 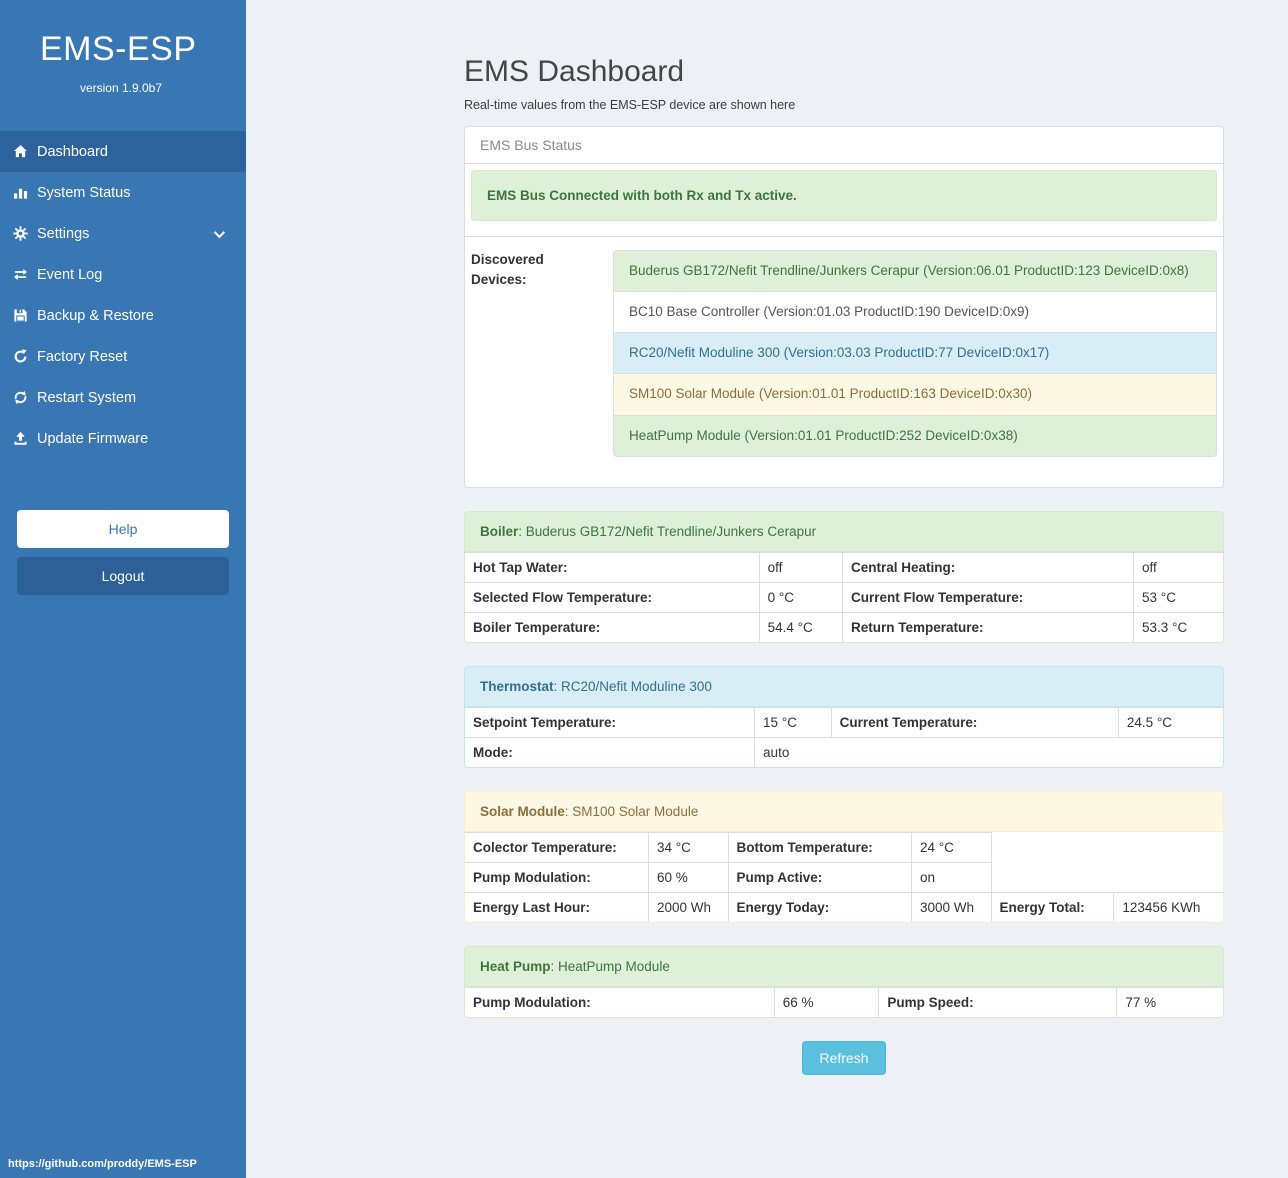 What do you see at coordinates (793, 722) in the screenshot?
I see `field-value: 15 °C` at bounding box center [793, 722].